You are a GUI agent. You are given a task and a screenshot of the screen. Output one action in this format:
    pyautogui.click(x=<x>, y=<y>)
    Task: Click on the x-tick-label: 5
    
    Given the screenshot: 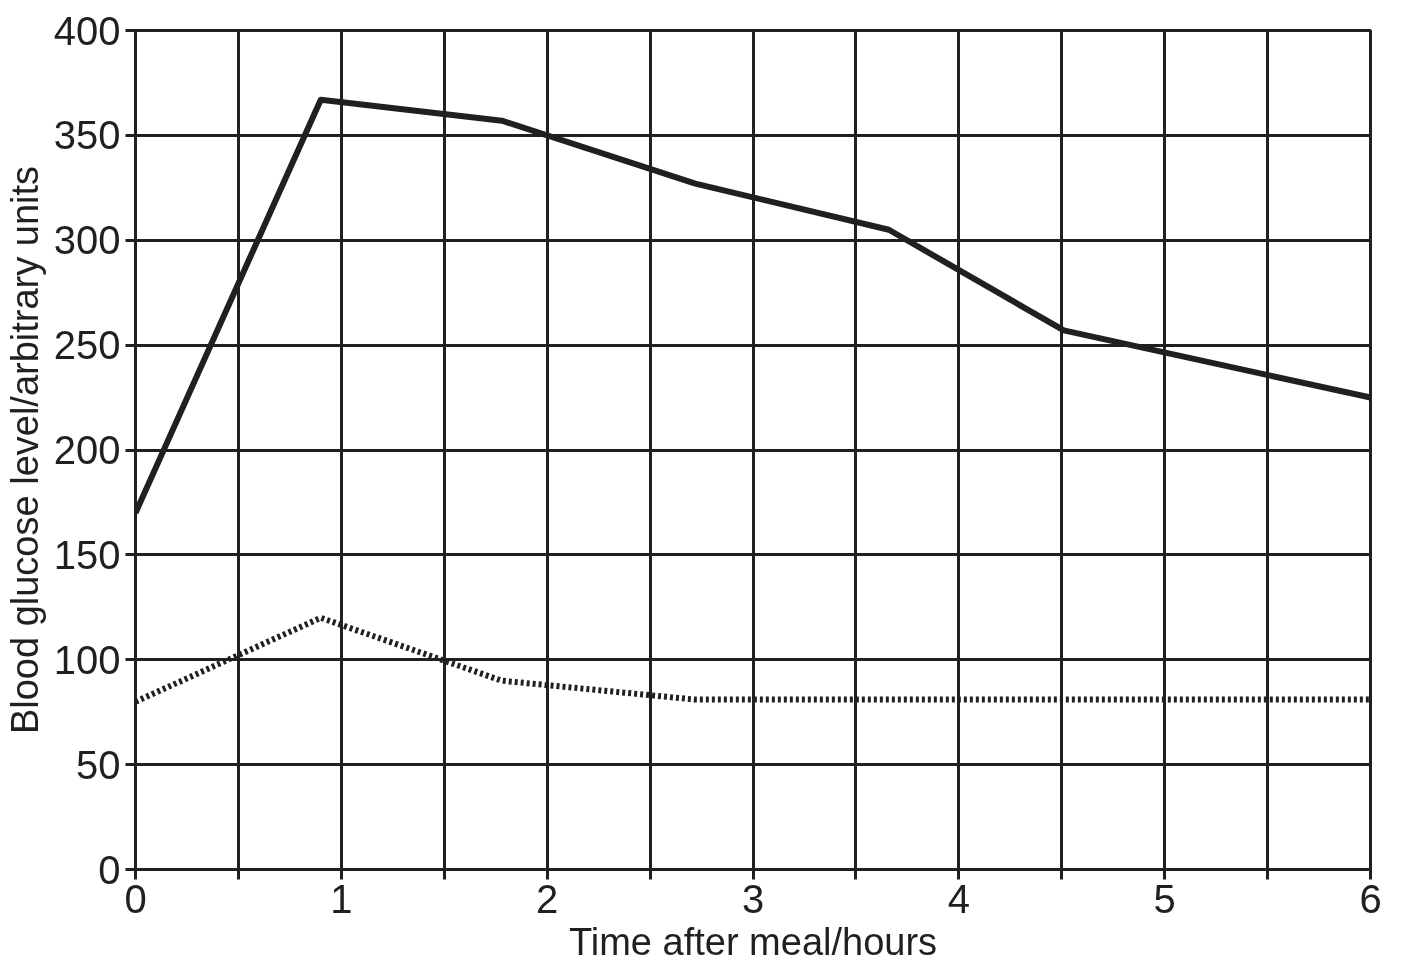 What is the action you would take?
    pyautogui.click(x=1164, y=898)
    